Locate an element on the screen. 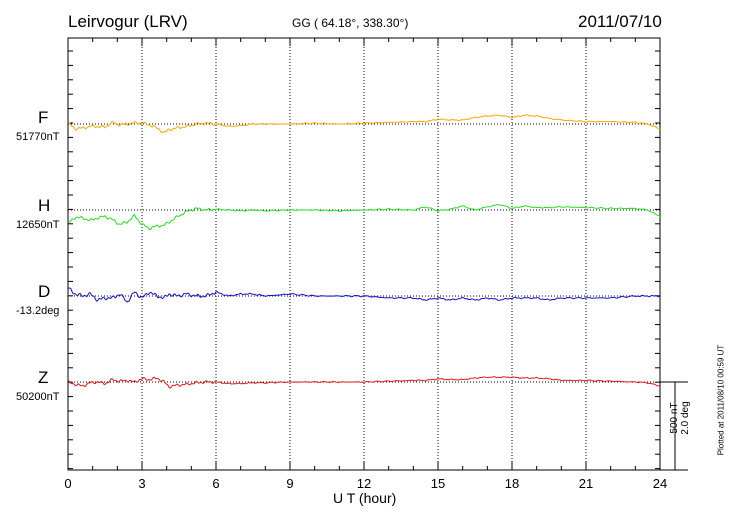 This screenshot has height=520, width=730. scale-nt-label: 500 nT is located at coordinates (674, 418).